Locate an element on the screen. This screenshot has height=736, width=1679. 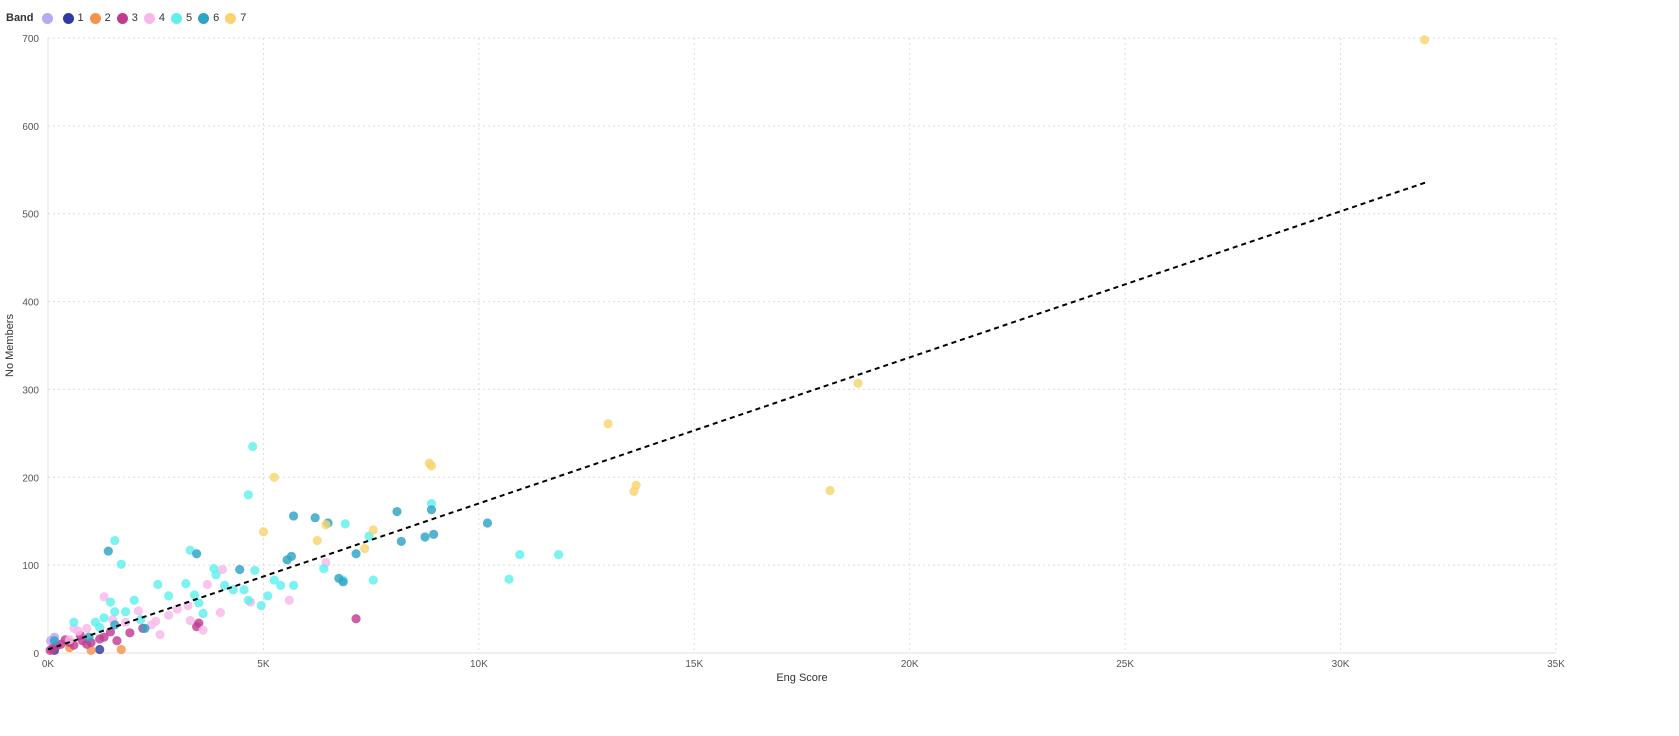
x-tick-label: 10K is located at coordinates (479, 664).